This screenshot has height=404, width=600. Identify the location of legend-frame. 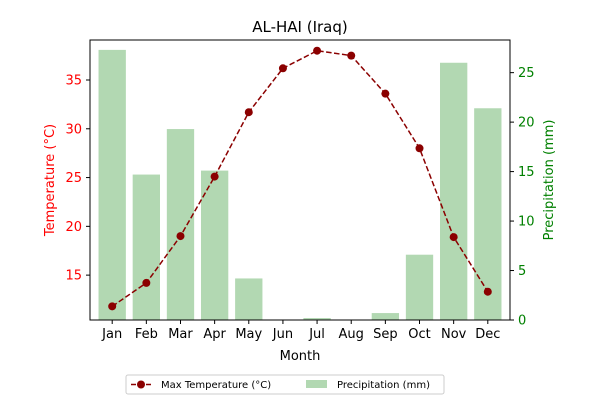
(285, 384).